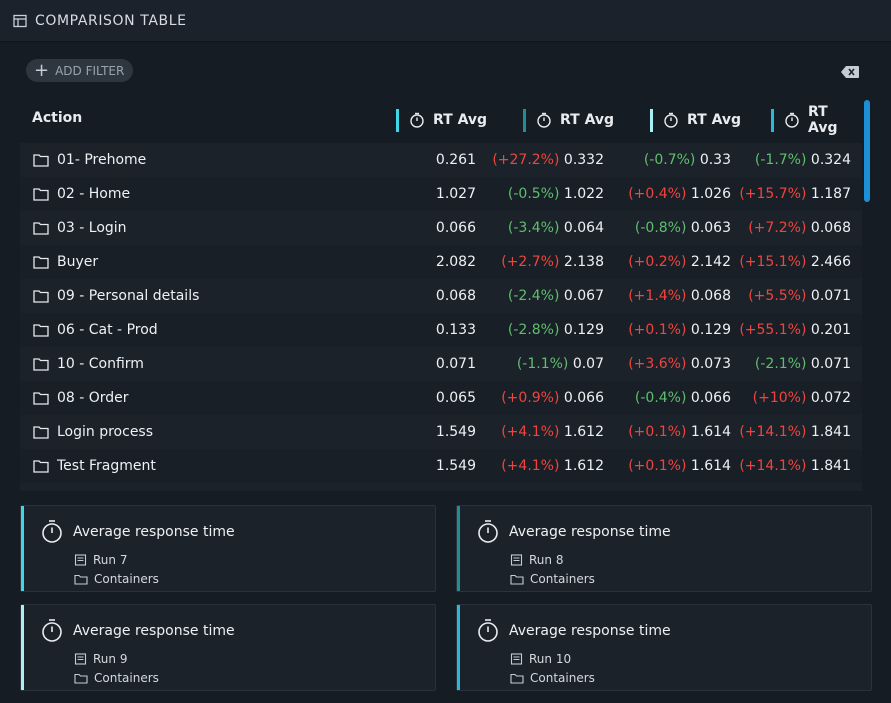 Image resolution: width=891 pixels, height=703 pixels. What do you see at coordinates (456, 364) in the screenshot?
I see `cell-run-1: 0.071` at bounding box center [456, 364].